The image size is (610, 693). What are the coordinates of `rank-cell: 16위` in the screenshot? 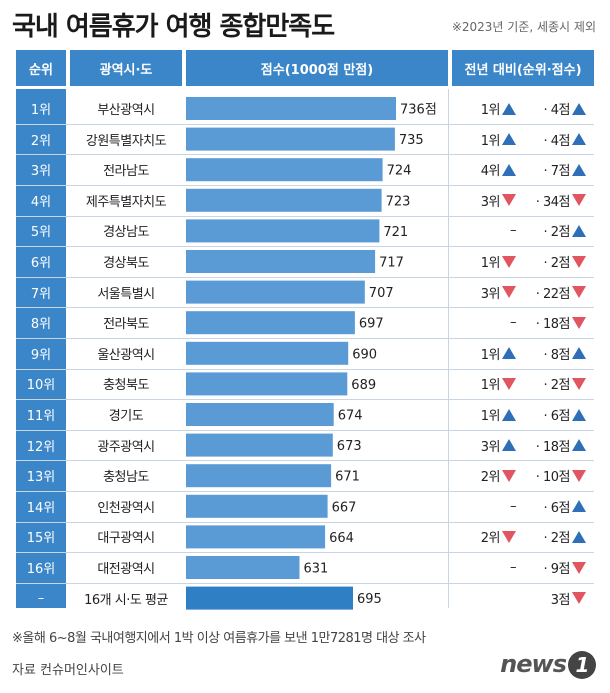 It's located at (41, 569).